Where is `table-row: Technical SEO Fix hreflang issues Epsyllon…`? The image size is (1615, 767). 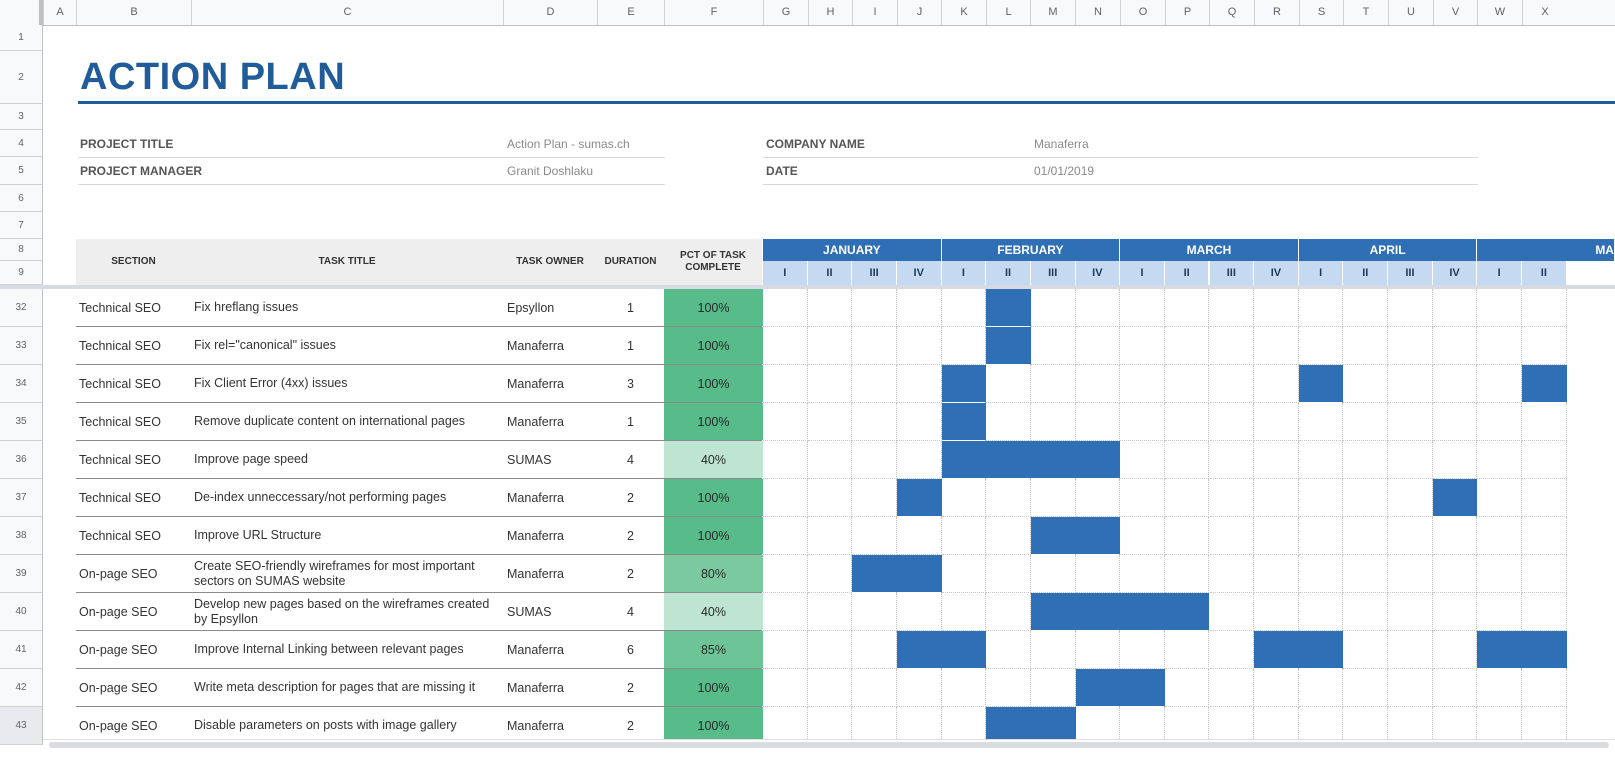 table-row: Technical SEO Fix hreflang issues Epsyllon… is located at coordinates (829, 308).